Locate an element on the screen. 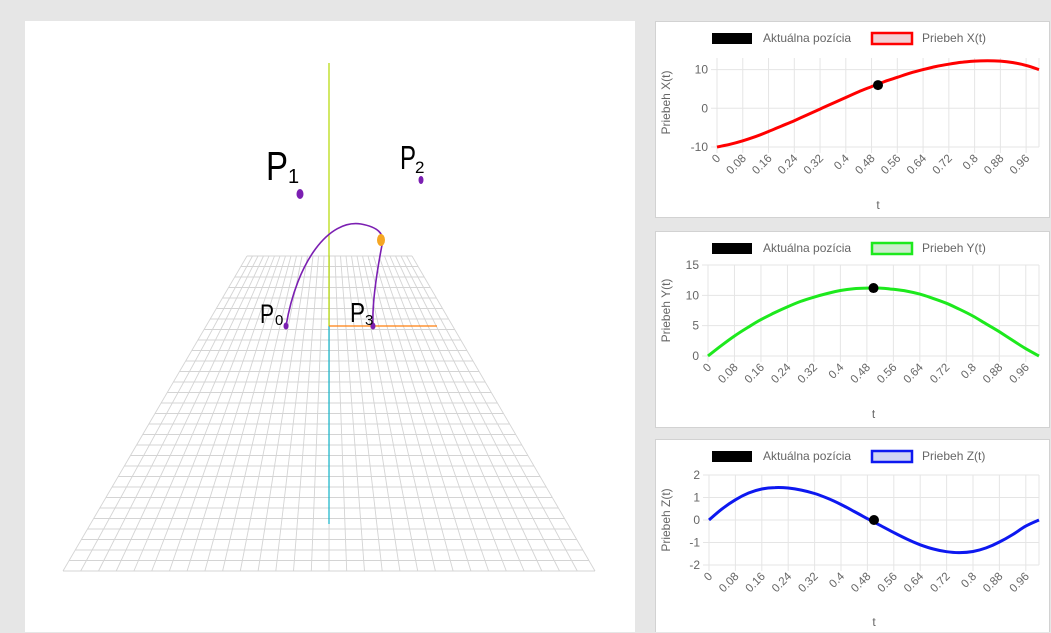 This screenshot has height=633, width=1051. label-p3: P is located at coordinates (357, 312).